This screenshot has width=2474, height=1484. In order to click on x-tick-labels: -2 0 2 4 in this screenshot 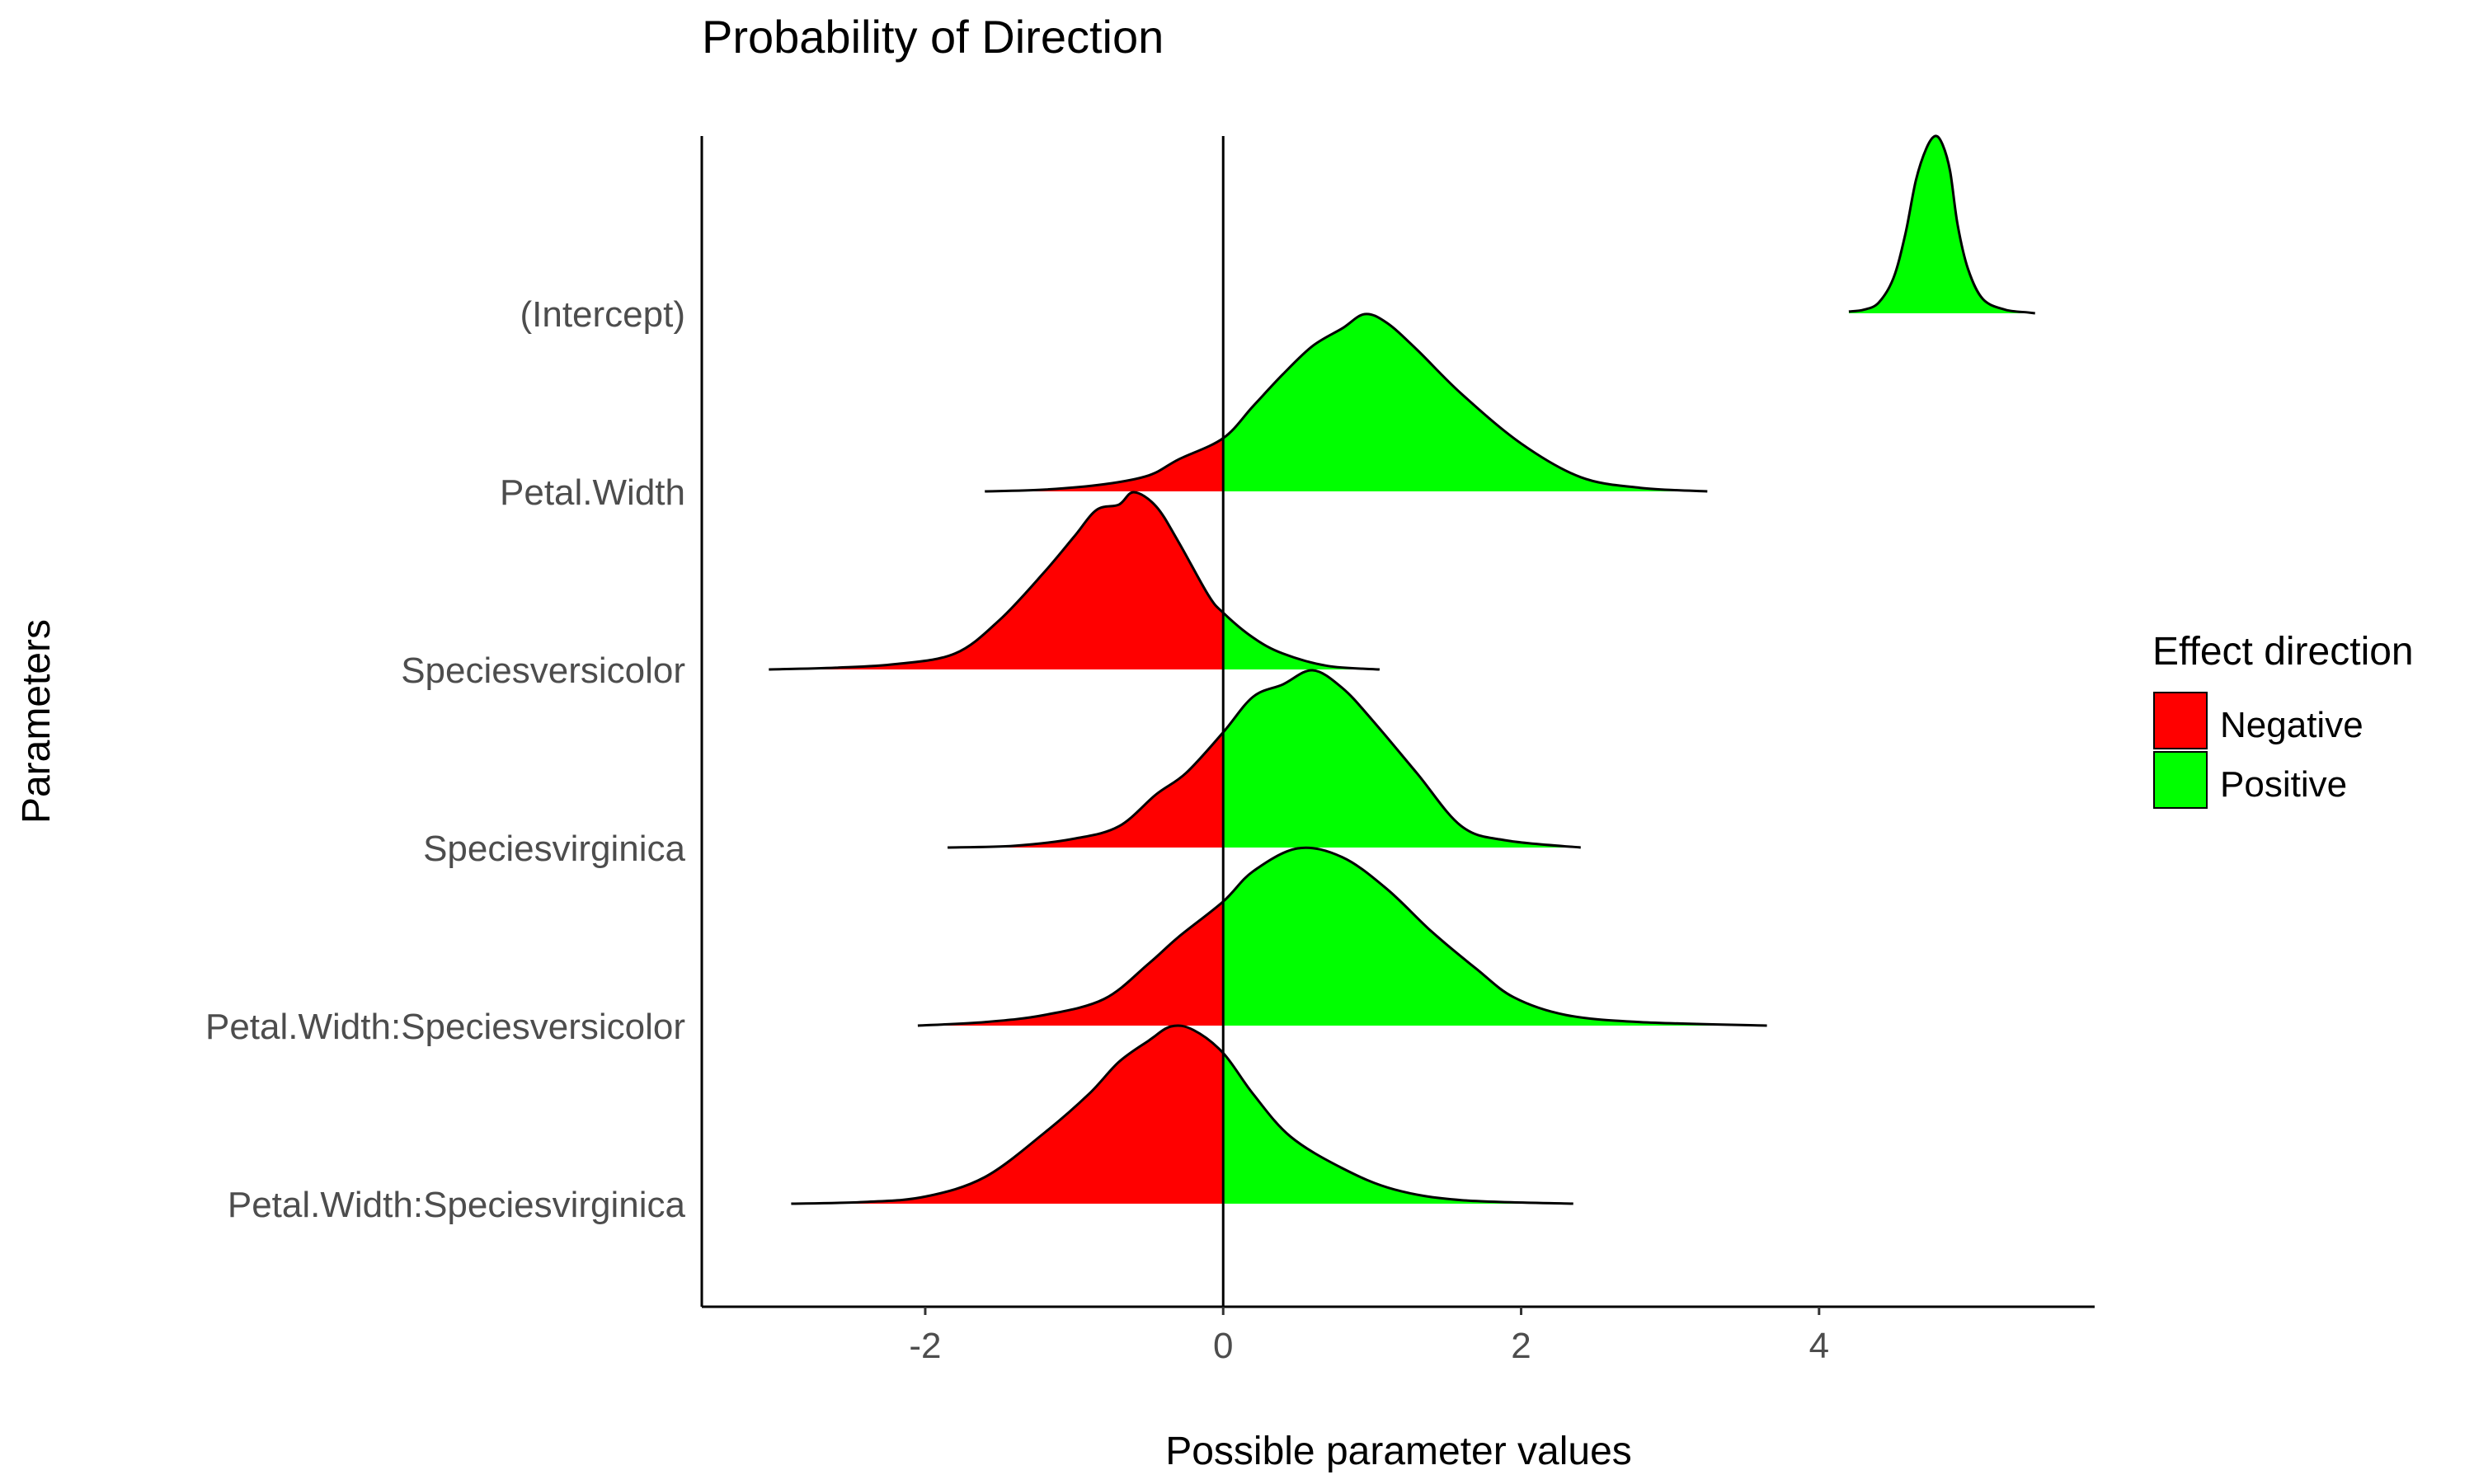, I will do `click(1369, 1336)`.